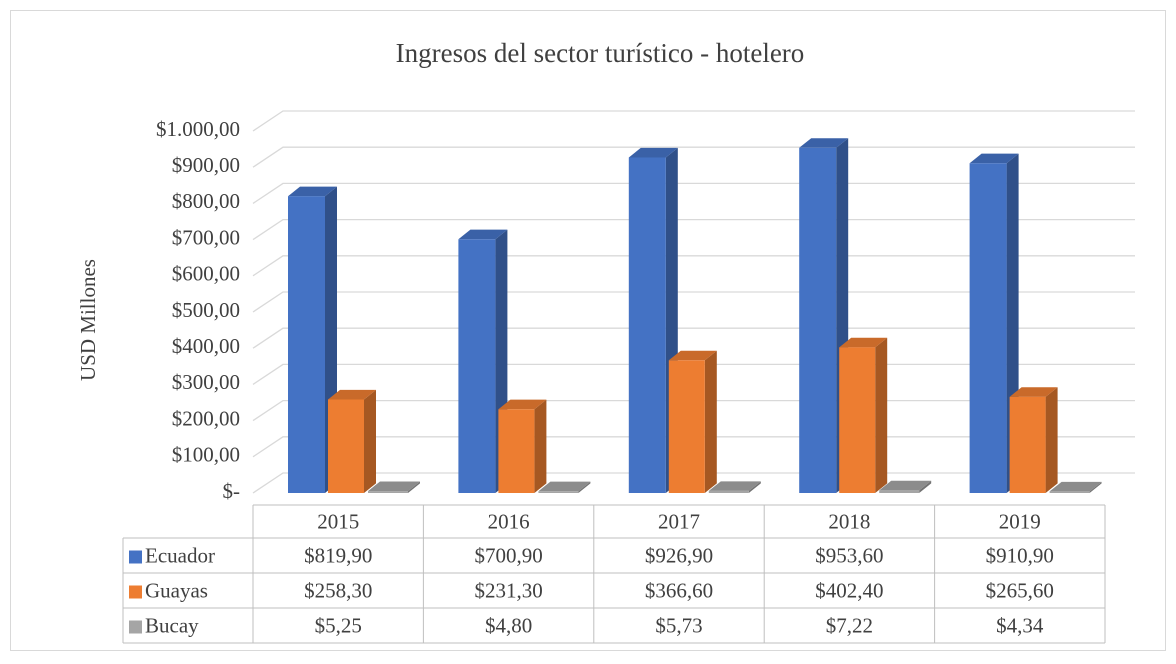 The width and height of the screenshot is (1176, 664). I want to click on y-tick-label: $300,00, so click(206, 382).